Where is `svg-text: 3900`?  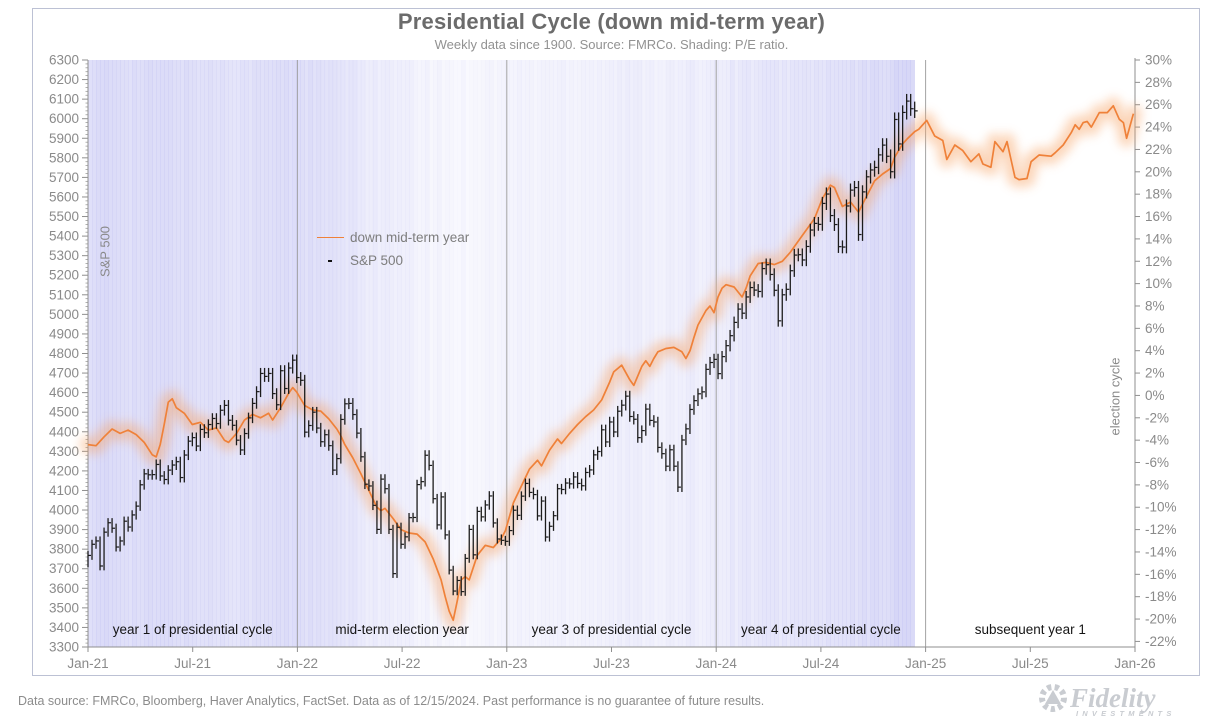 svg-text: 3900 is located at coordinates (64, 529).